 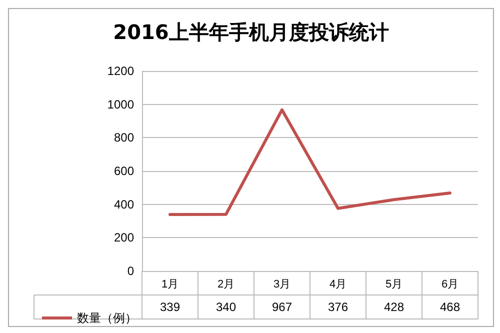 I want to click on data-label: 428, so click(x=394, y=307).